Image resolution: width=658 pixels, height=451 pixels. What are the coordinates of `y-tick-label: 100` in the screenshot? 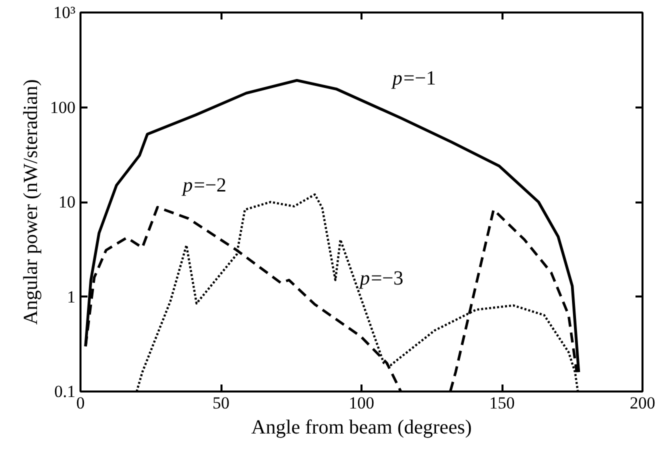 It's located at (63, 107).